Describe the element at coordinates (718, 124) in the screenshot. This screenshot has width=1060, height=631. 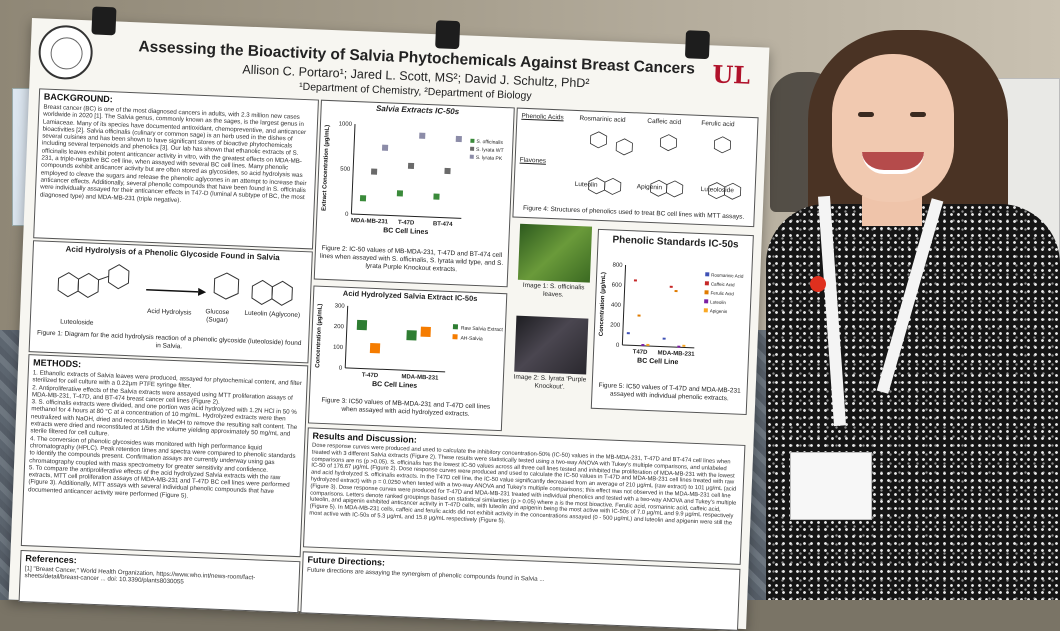
I see `ferulic-label: Ferulic acid` at that location.